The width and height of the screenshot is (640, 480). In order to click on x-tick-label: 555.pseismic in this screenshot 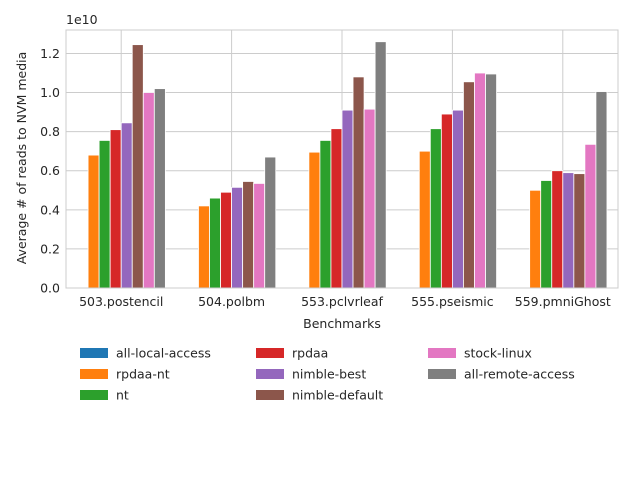, I will do `click(452, 301)`.